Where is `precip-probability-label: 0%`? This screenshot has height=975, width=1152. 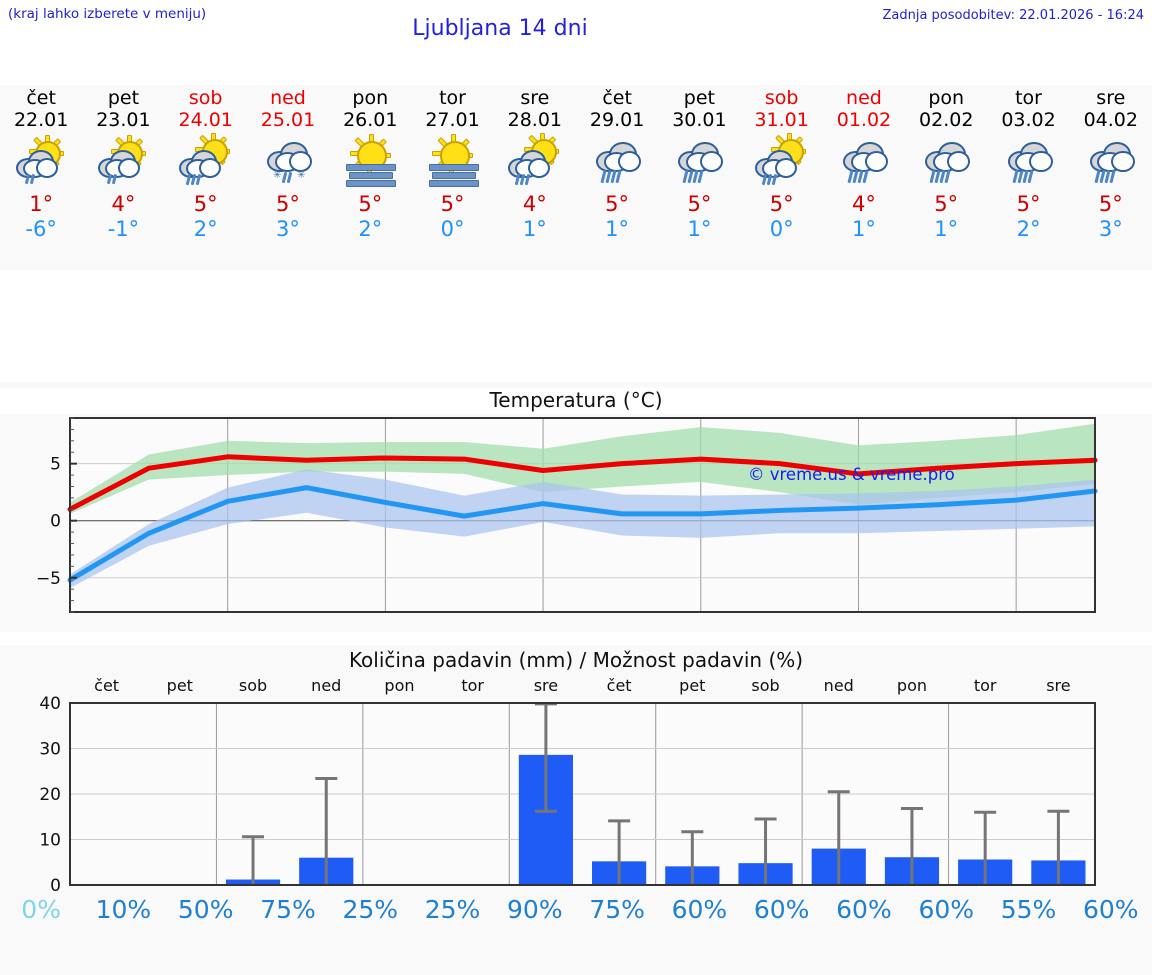 precip-probability-label: 0% is located at coordinates (41, 909).